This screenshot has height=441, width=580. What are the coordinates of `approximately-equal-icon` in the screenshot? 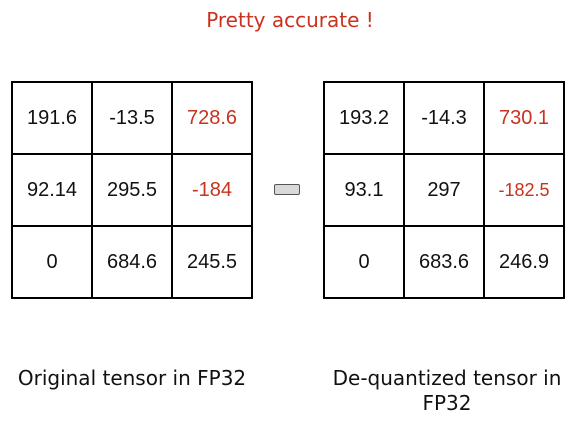 It's located at (287, 189).